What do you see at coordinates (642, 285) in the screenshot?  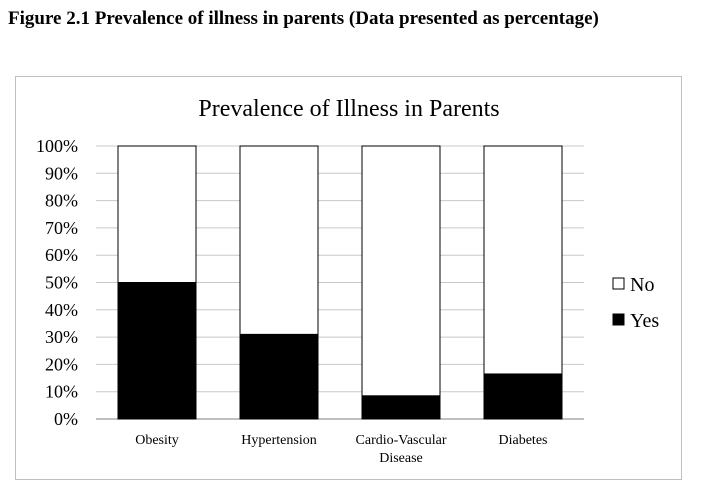 I see `legend-label-no: No` at bounding box center [642, 285].